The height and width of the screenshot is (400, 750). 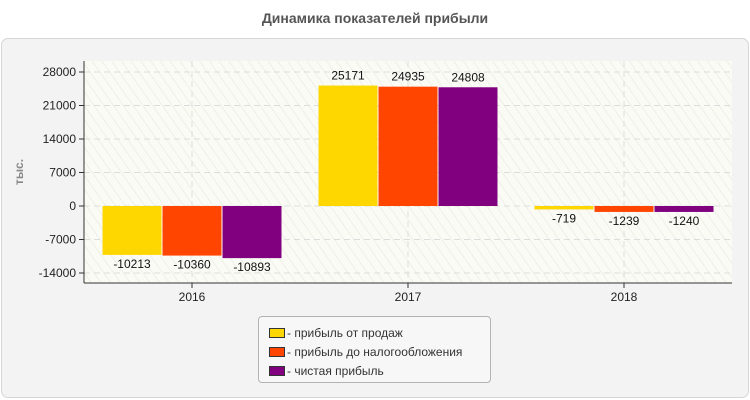 I want to click on legend-item-sales-profit: - прибыль от продаж, so click(x=379, y=332).